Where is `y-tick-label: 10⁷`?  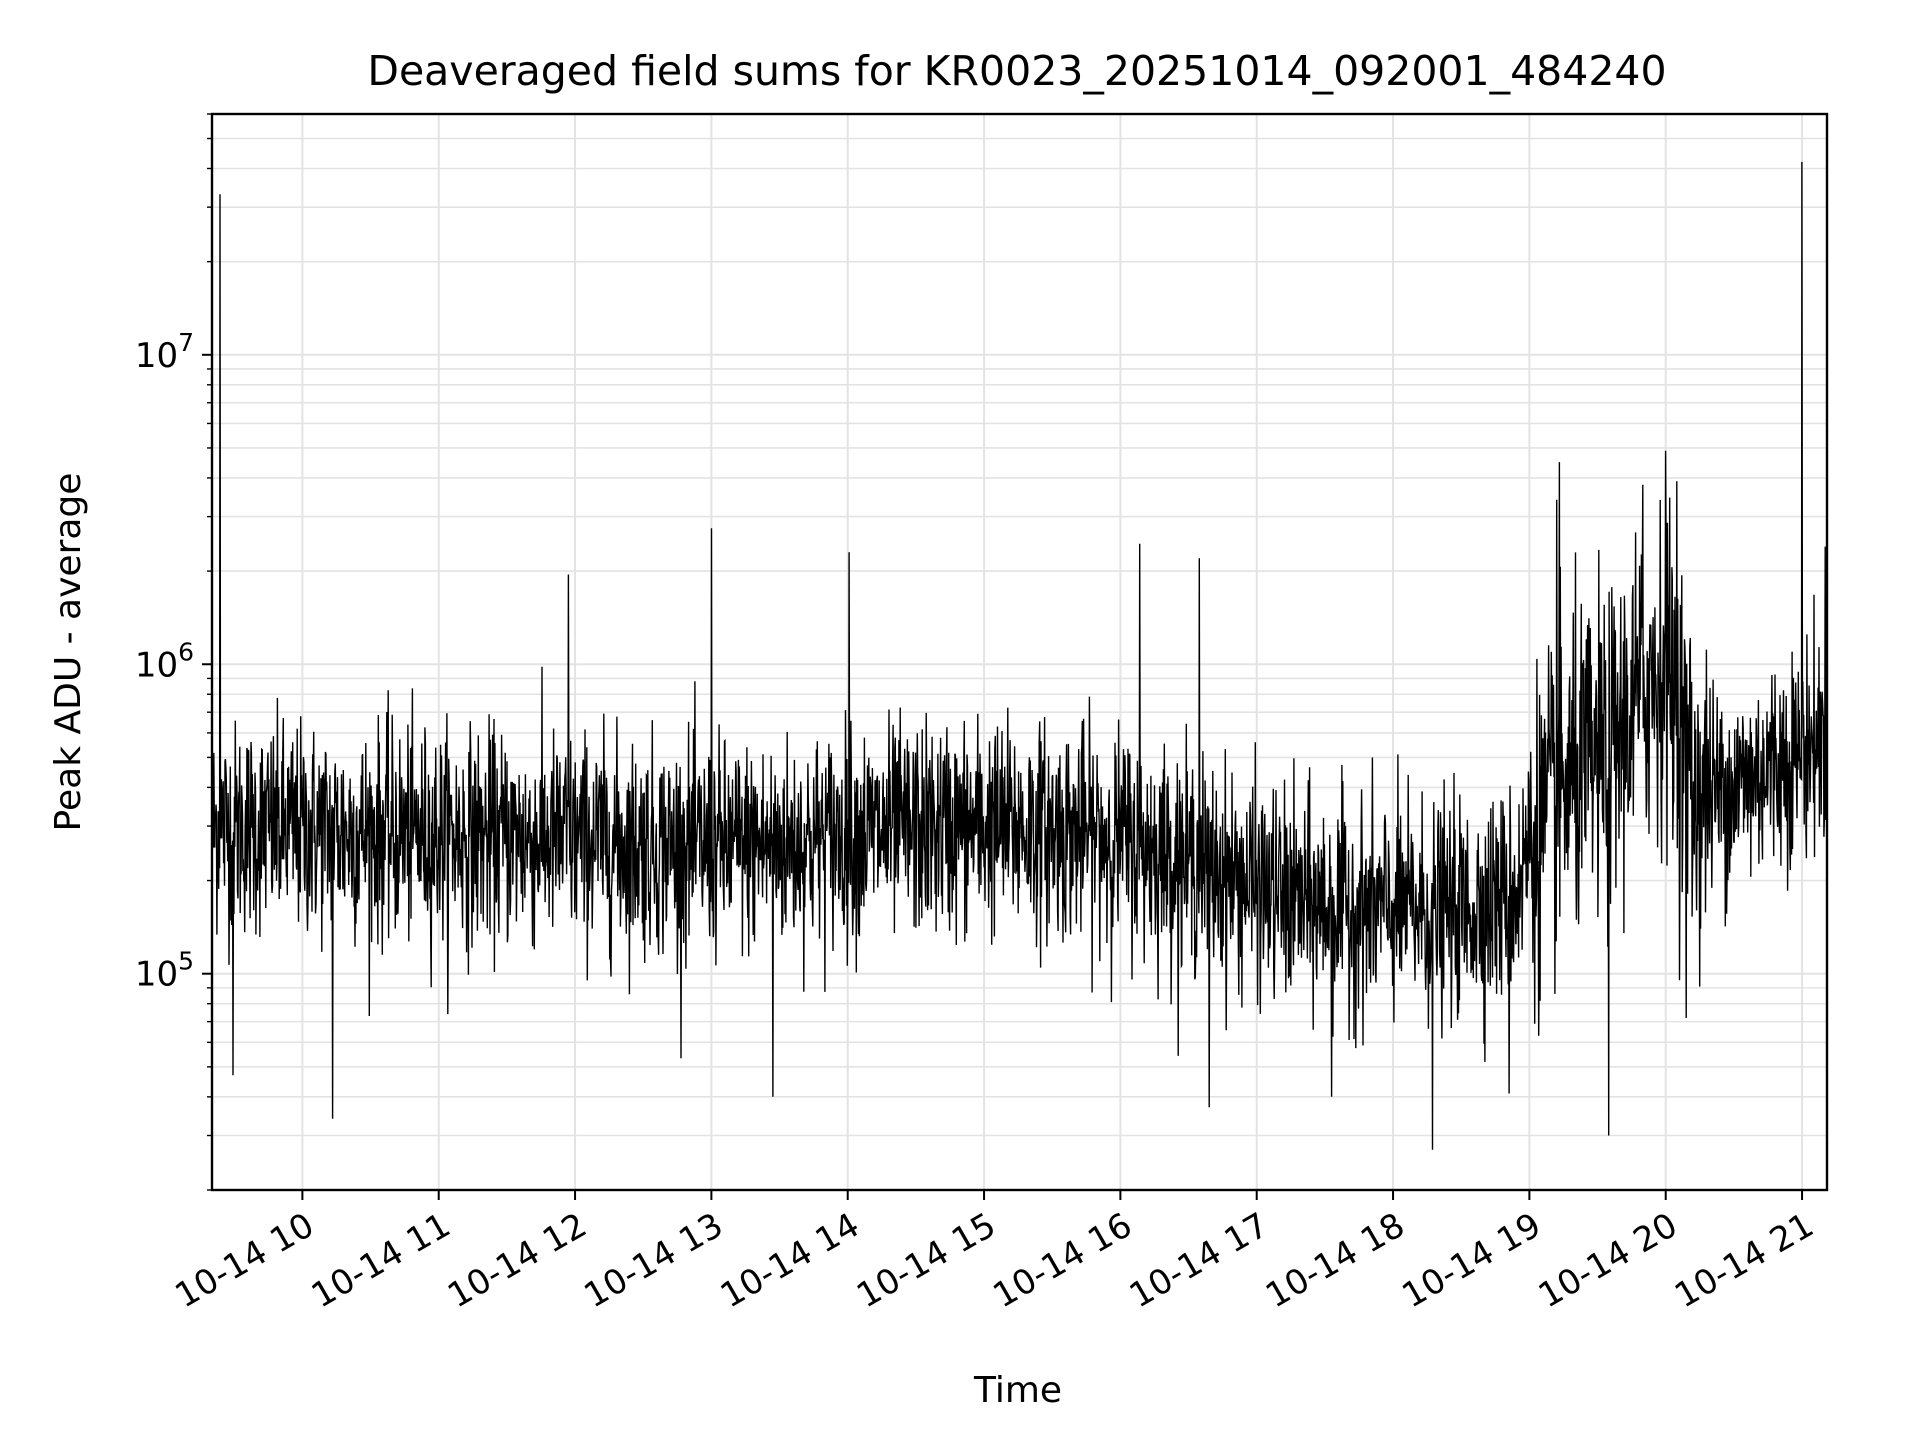
y-tick-label: 10⁷ is located at coordinates (164, 352).